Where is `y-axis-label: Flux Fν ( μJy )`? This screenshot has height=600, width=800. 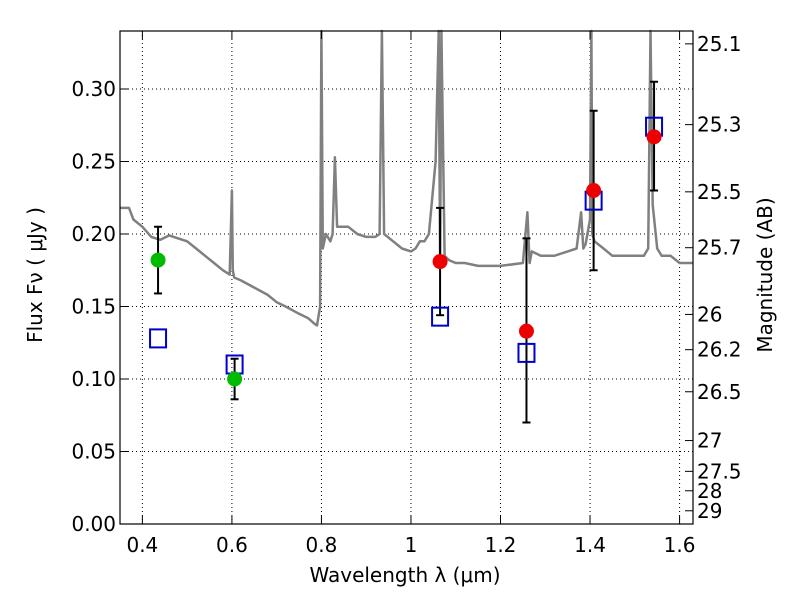
y-axis-label: Flux Fν ( μJy ) is located at coordinates (35, 275).